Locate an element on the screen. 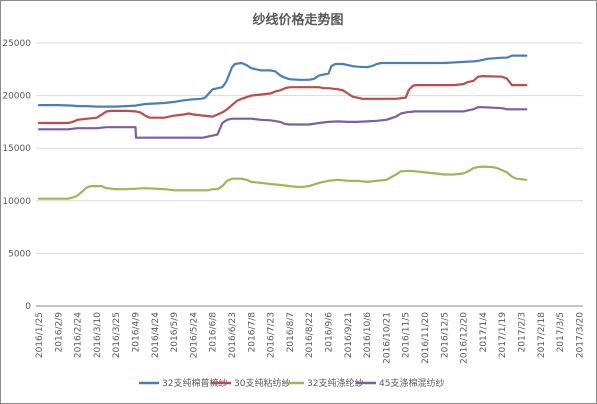 This screenshot has height=404, width=597. x-tick-label: 2016/7/23 is located at coordinates (272, 335).